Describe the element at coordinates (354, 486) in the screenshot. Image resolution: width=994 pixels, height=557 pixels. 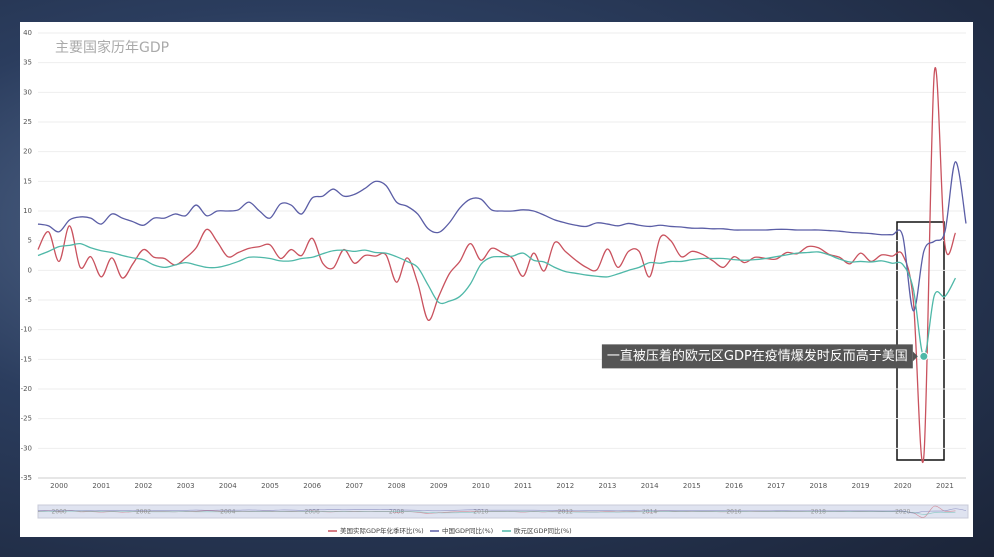
I see `x-tick-label: 2007` at that location.